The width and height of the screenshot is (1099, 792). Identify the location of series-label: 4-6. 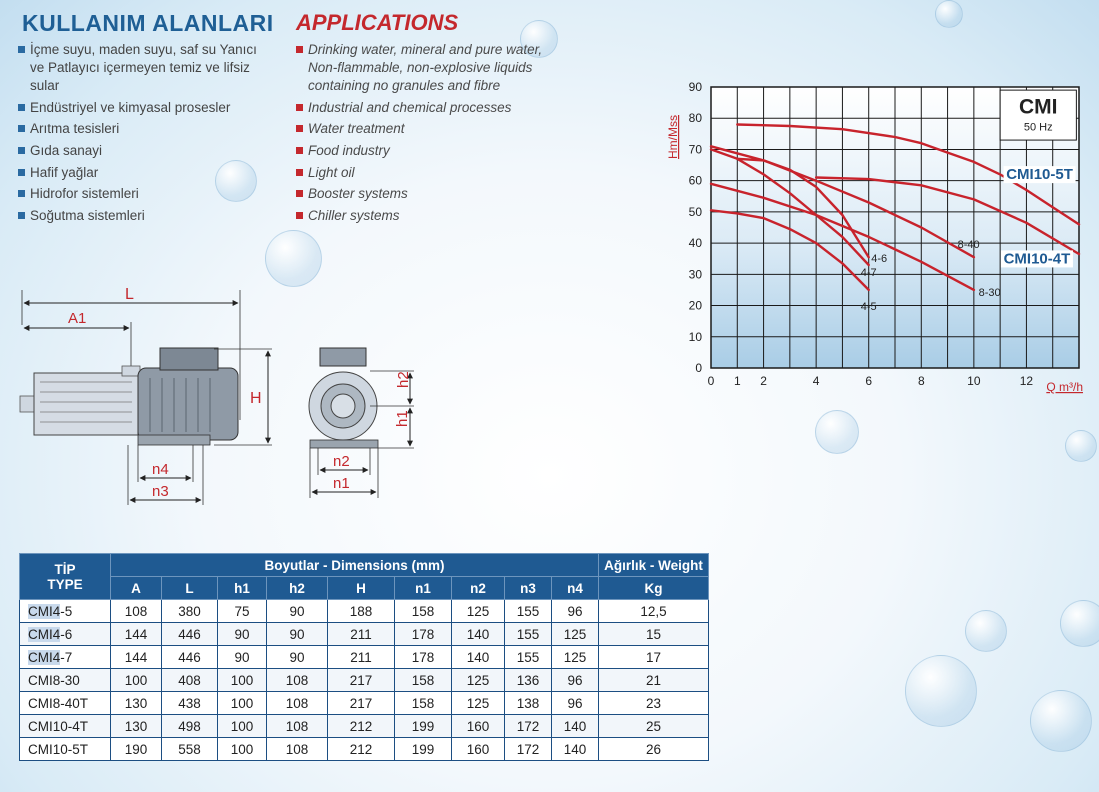
(879, 259).